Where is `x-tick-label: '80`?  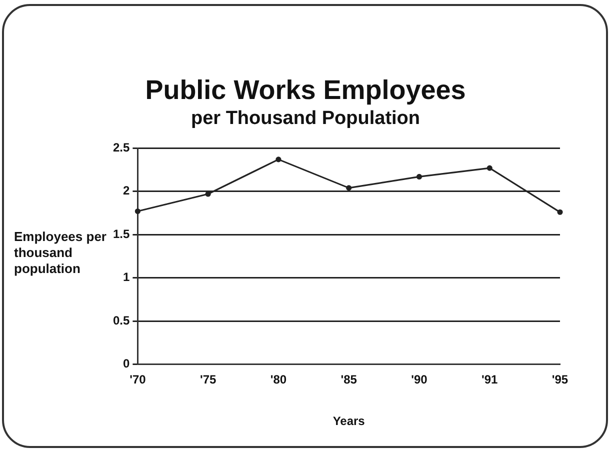
x-tick-label: '80 is located at coordinates (278, 379).